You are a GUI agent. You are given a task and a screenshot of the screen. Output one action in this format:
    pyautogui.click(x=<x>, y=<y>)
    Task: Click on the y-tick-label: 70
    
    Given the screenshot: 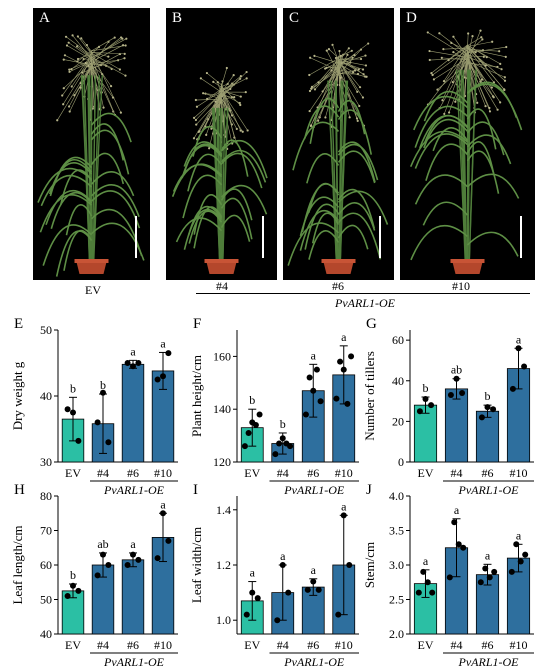 What is the action you would take?
    pyautogui.click(x=46, y=531)
    